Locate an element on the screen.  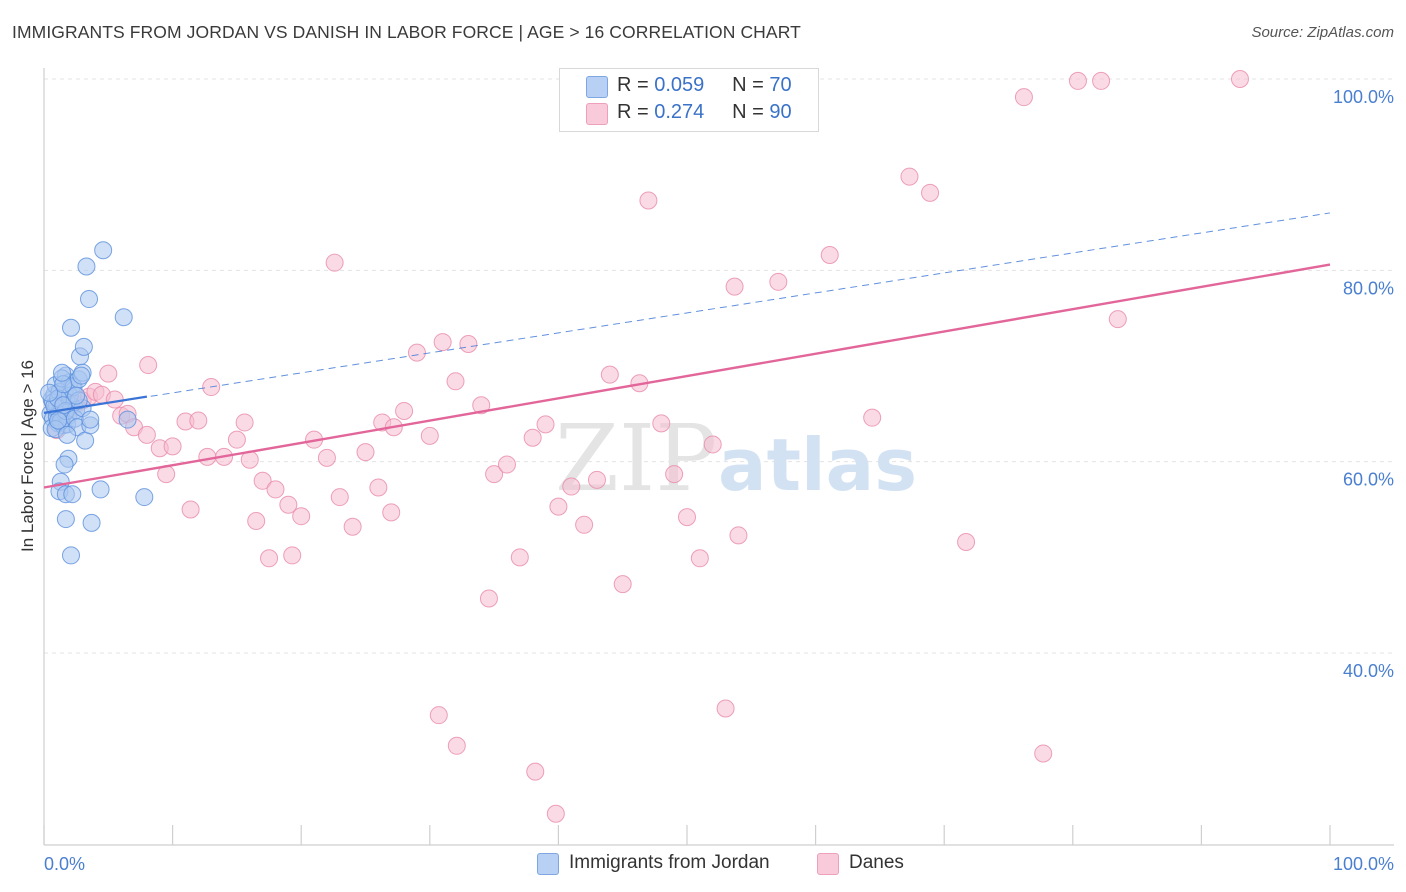
legend-r-value-jordan: 0.059 is located at coordinates (679, 85).